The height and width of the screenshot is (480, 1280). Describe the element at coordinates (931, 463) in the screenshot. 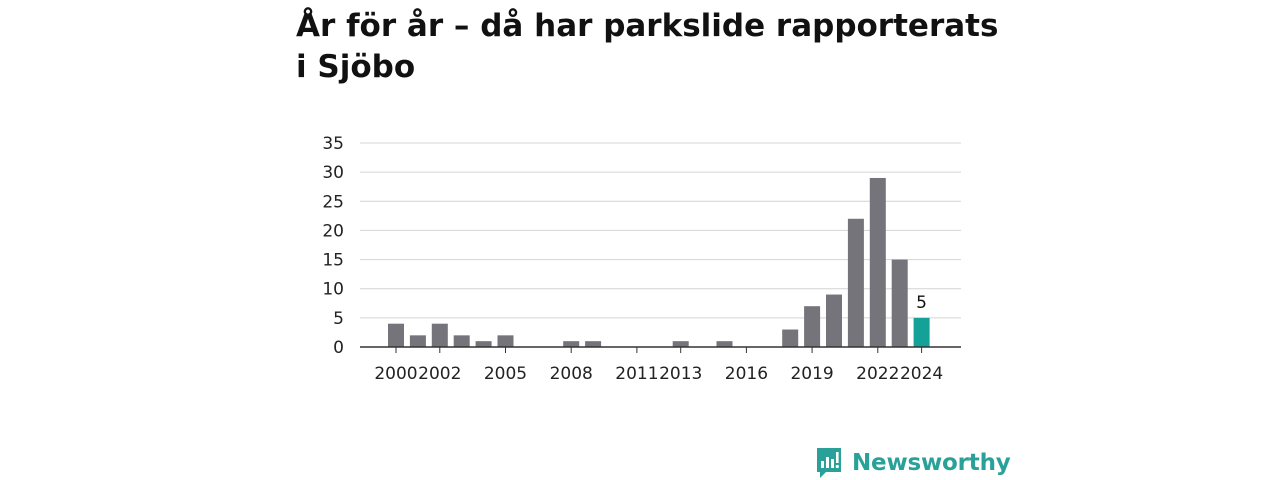

I see `brand-name: Newsworthy` at that location.